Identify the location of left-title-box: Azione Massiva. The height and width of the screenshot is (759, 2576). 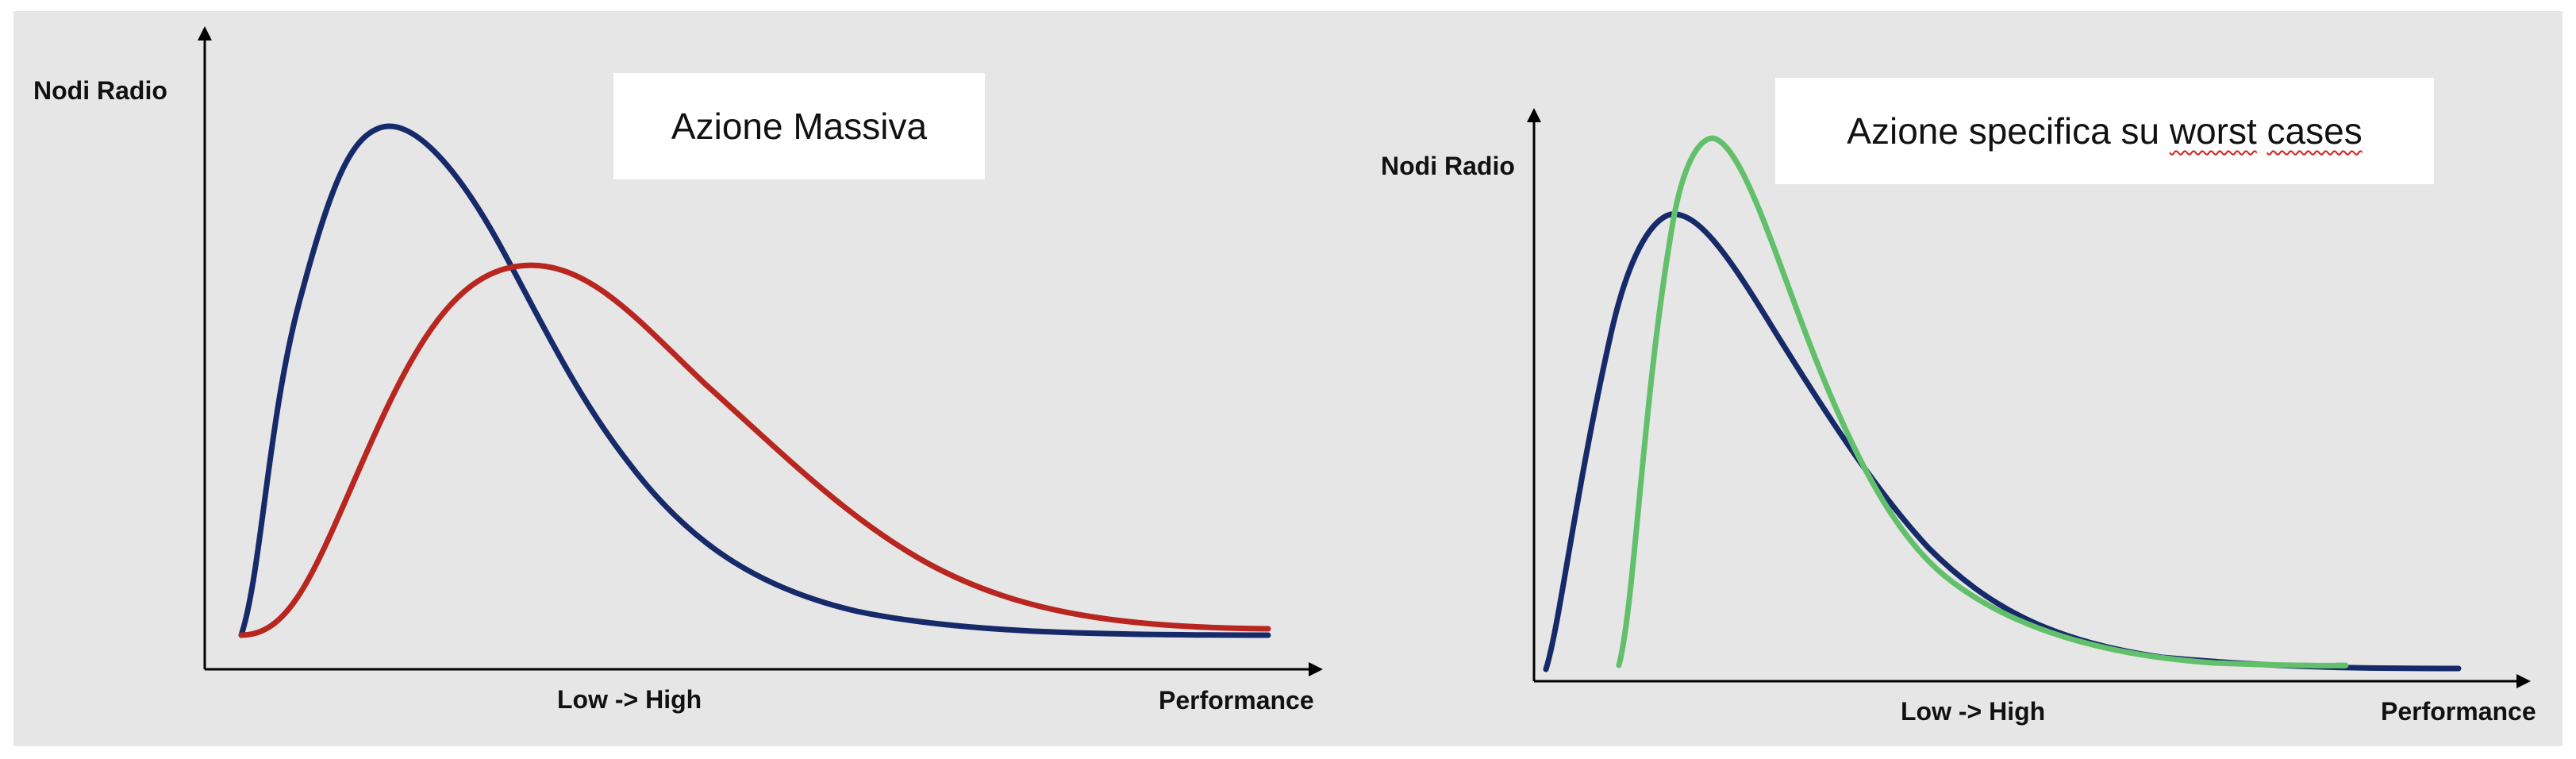
(799, 126).